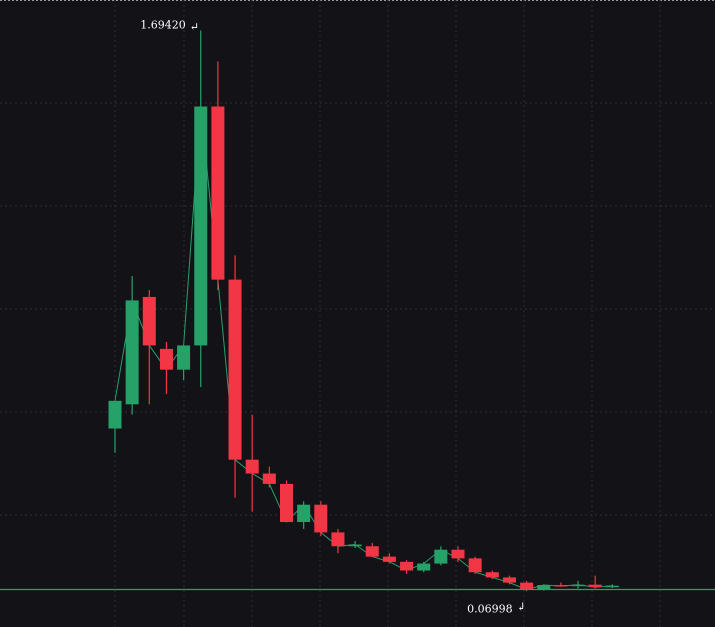 This screenshot has height=627, width=715. Describe the element at coordinates (163, 24) in the screenshot. I see `high-label: 1.69420` at that location.